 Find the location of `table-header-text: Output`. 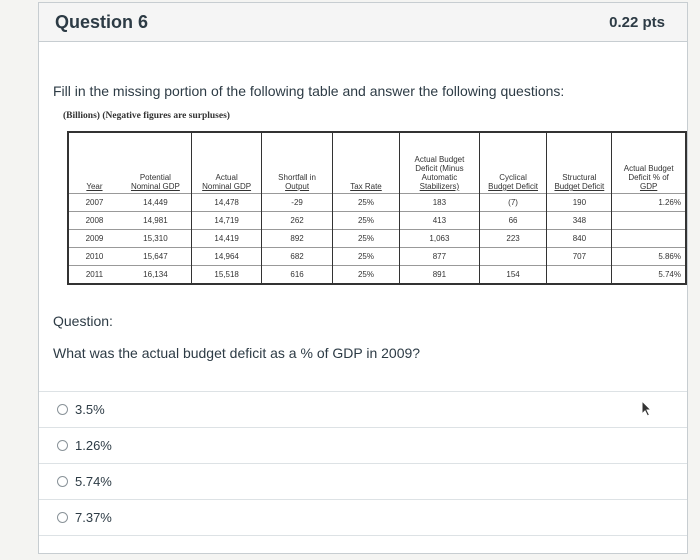

table-header-text: Output is located at coordinates (297, 186).